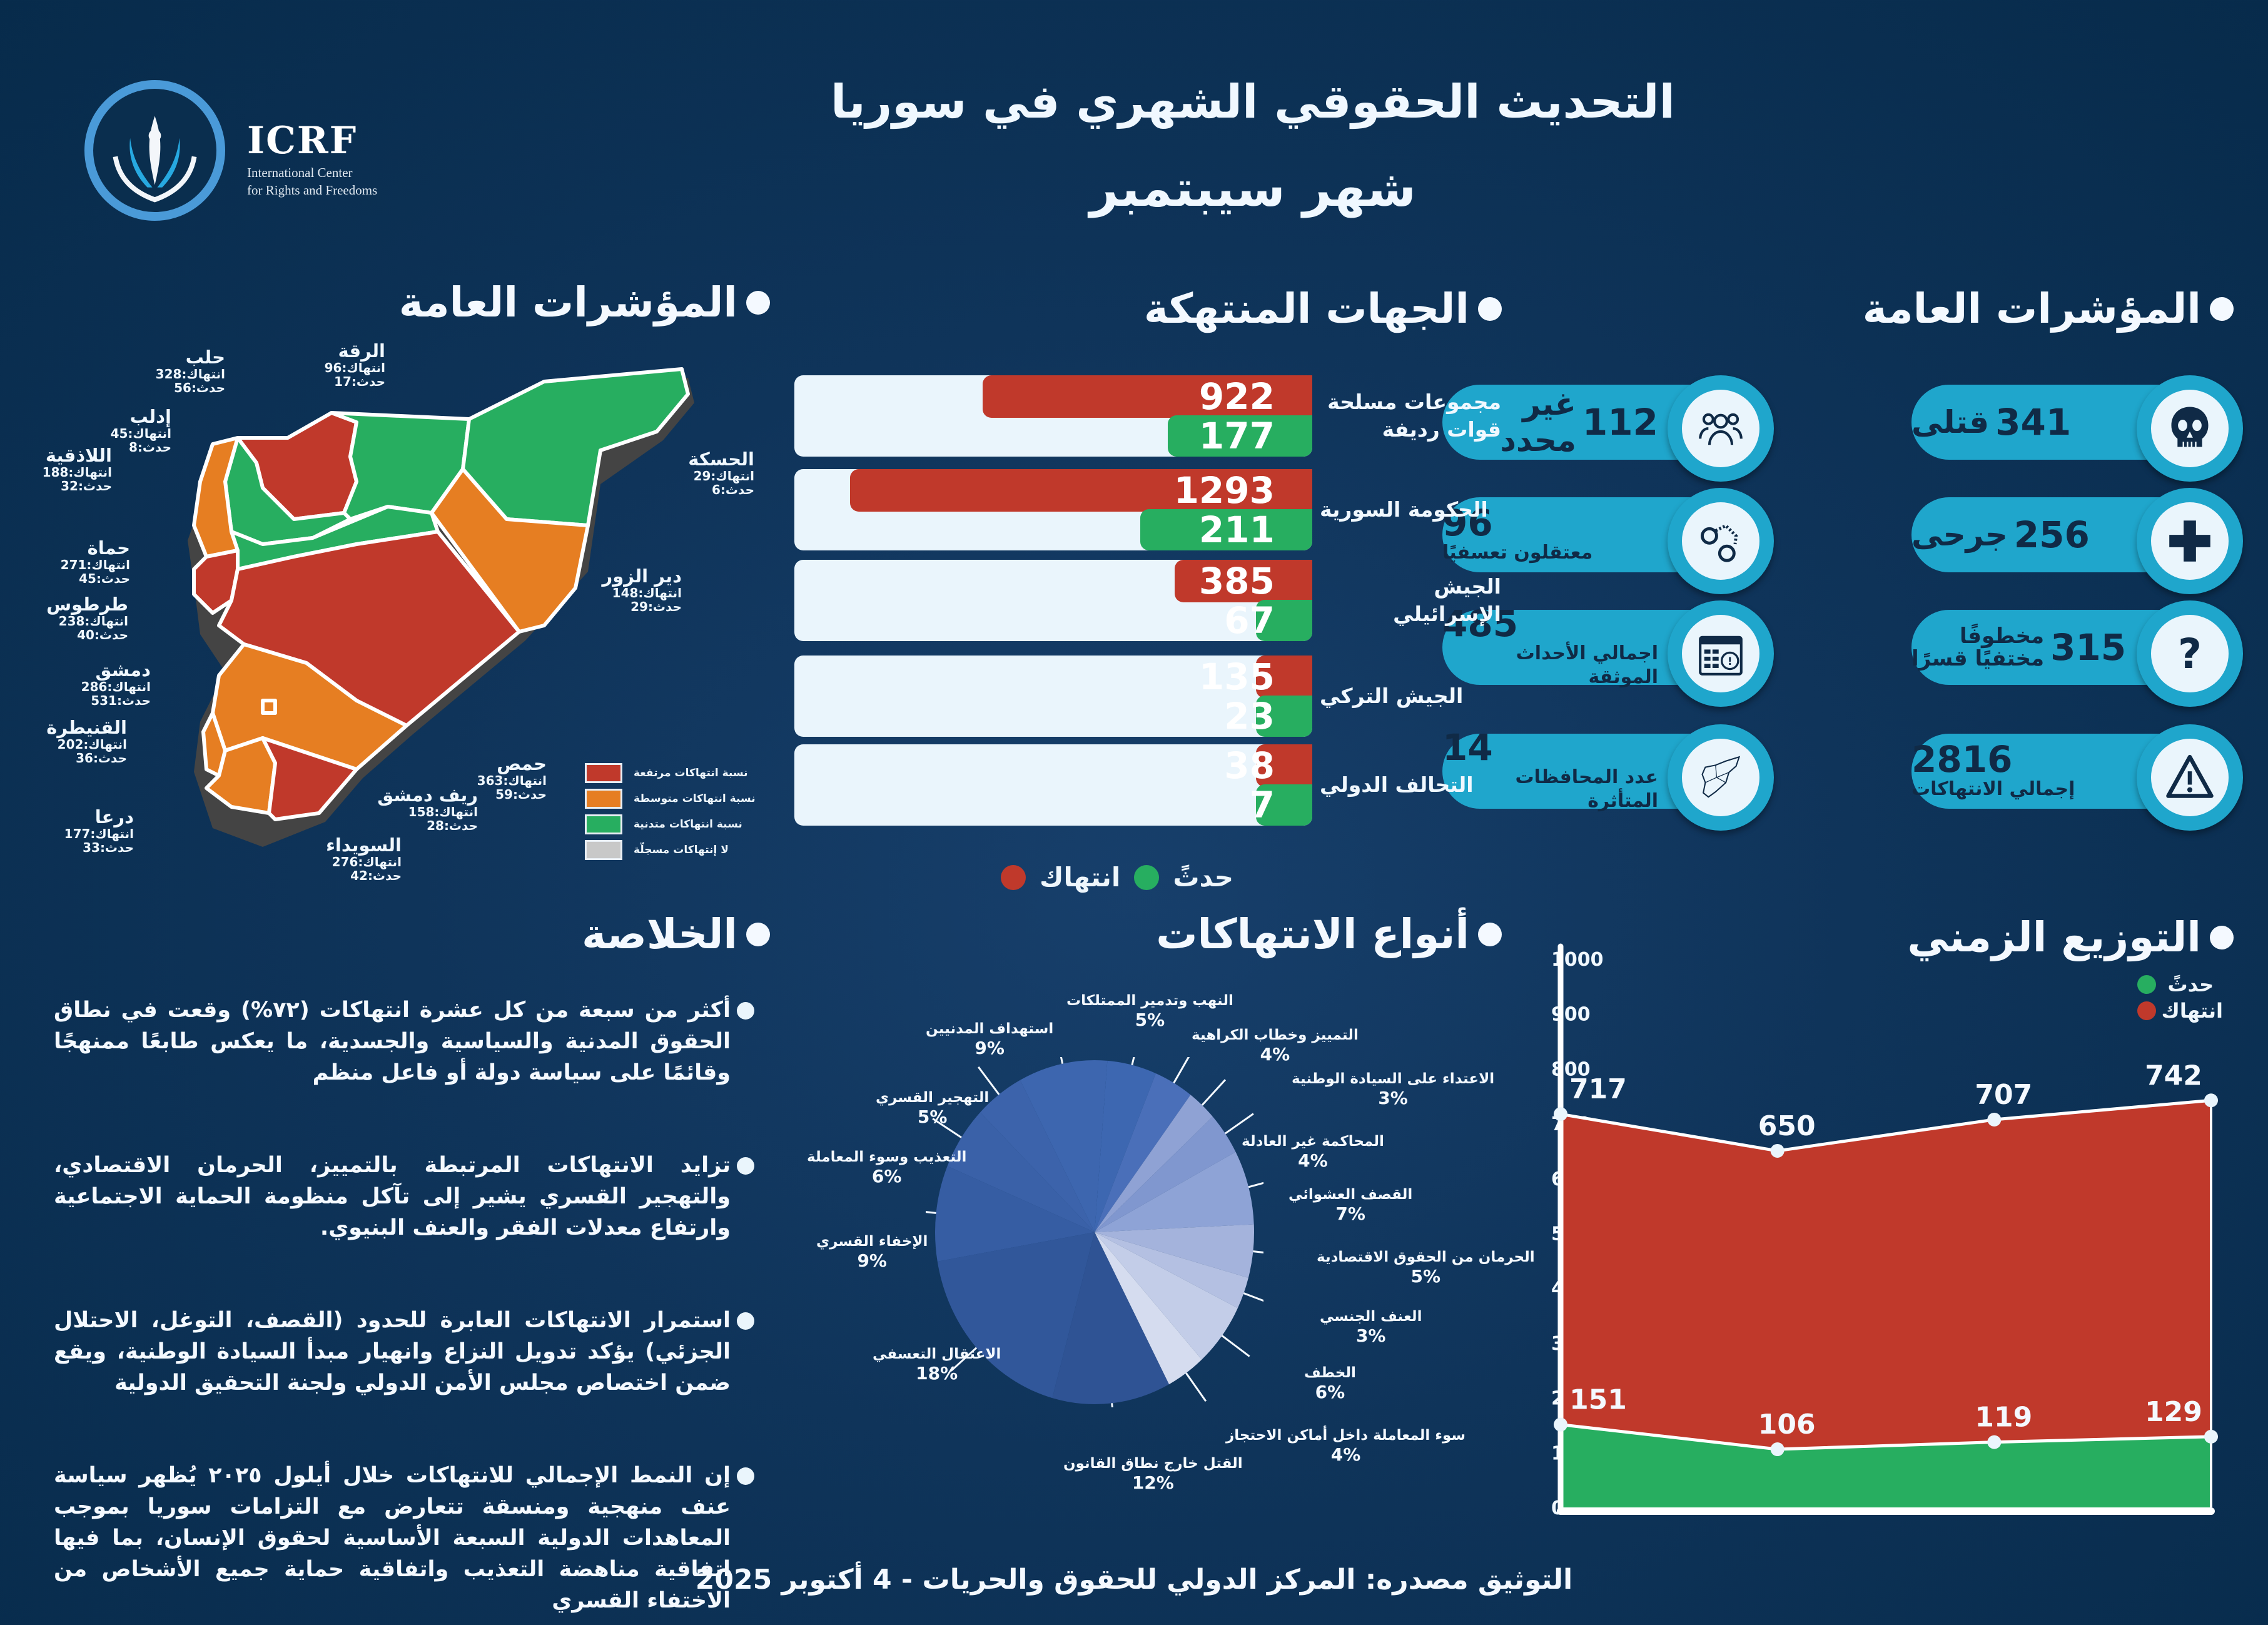 The width and height of the screenshot is (2268, 1625). Describe the element at coordinates (1147, 601) in the screenshot. I see `perpetrator-row: 38567 الجيش الإسرائيلي` at that location.